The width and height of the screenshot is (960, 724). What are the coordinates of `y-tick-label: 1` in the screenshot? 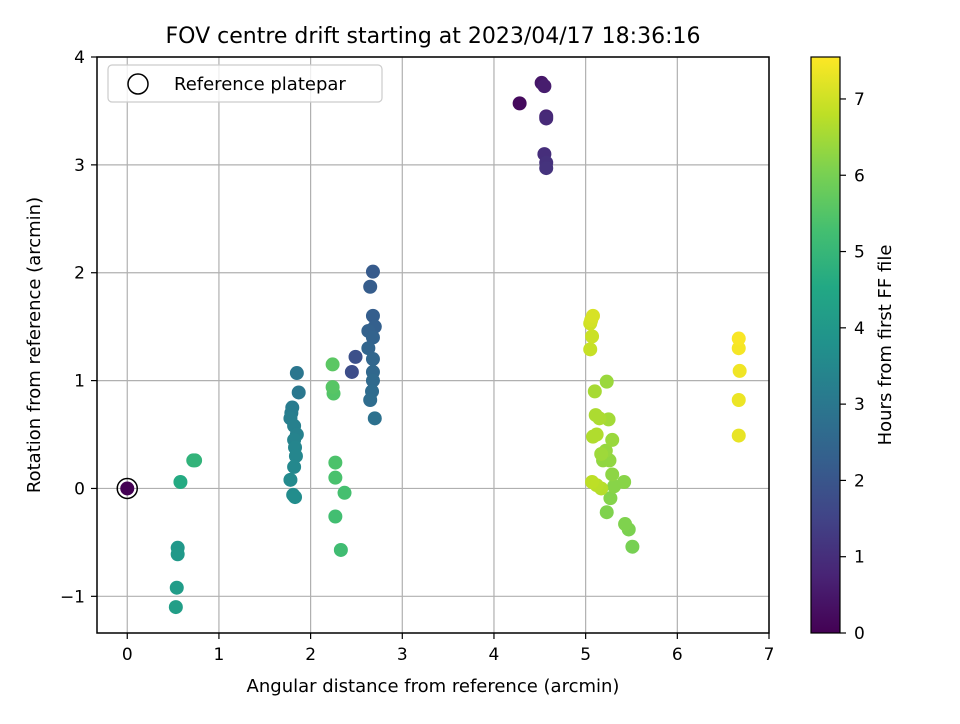 It's located at (79, 382).